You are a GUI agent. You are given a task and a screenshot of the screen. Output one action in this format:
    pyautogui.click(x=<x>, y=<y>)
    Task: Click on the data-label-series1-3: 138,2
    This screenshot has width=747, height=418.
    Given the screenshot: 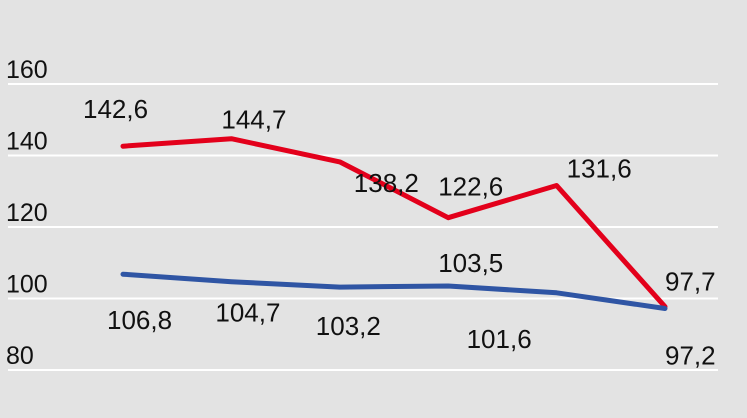 What is the action you would take?
    pyautogui.click(x=386, y=183)
    